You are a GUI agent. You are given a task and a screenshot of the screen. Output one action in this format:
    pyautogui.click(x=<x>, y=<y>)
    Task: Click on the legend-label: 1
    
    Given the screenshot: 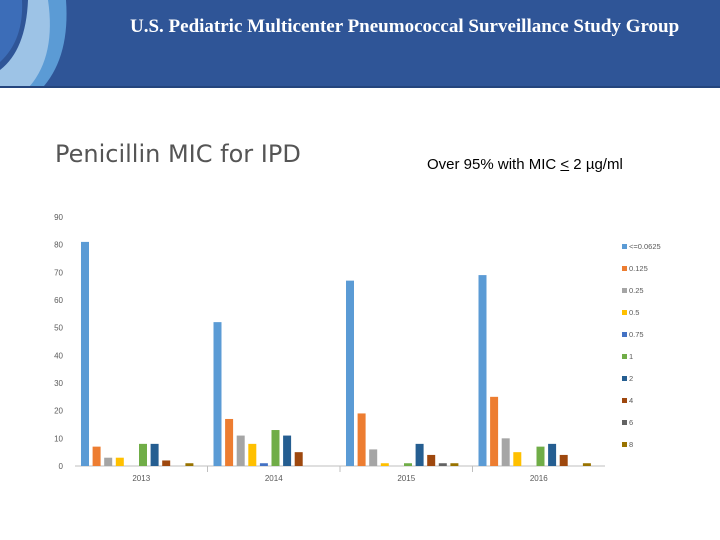 What is the action you would take?
    pyautogui.click(x=631, y=356)
    